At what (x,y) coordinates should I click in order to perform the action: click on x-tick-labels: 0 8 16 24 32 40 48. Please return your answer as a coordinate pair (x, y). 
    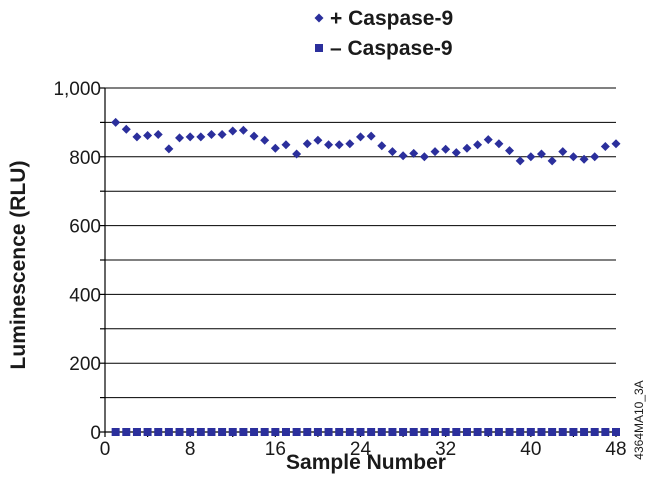
    Looking at the image, I should click on (363, 449).